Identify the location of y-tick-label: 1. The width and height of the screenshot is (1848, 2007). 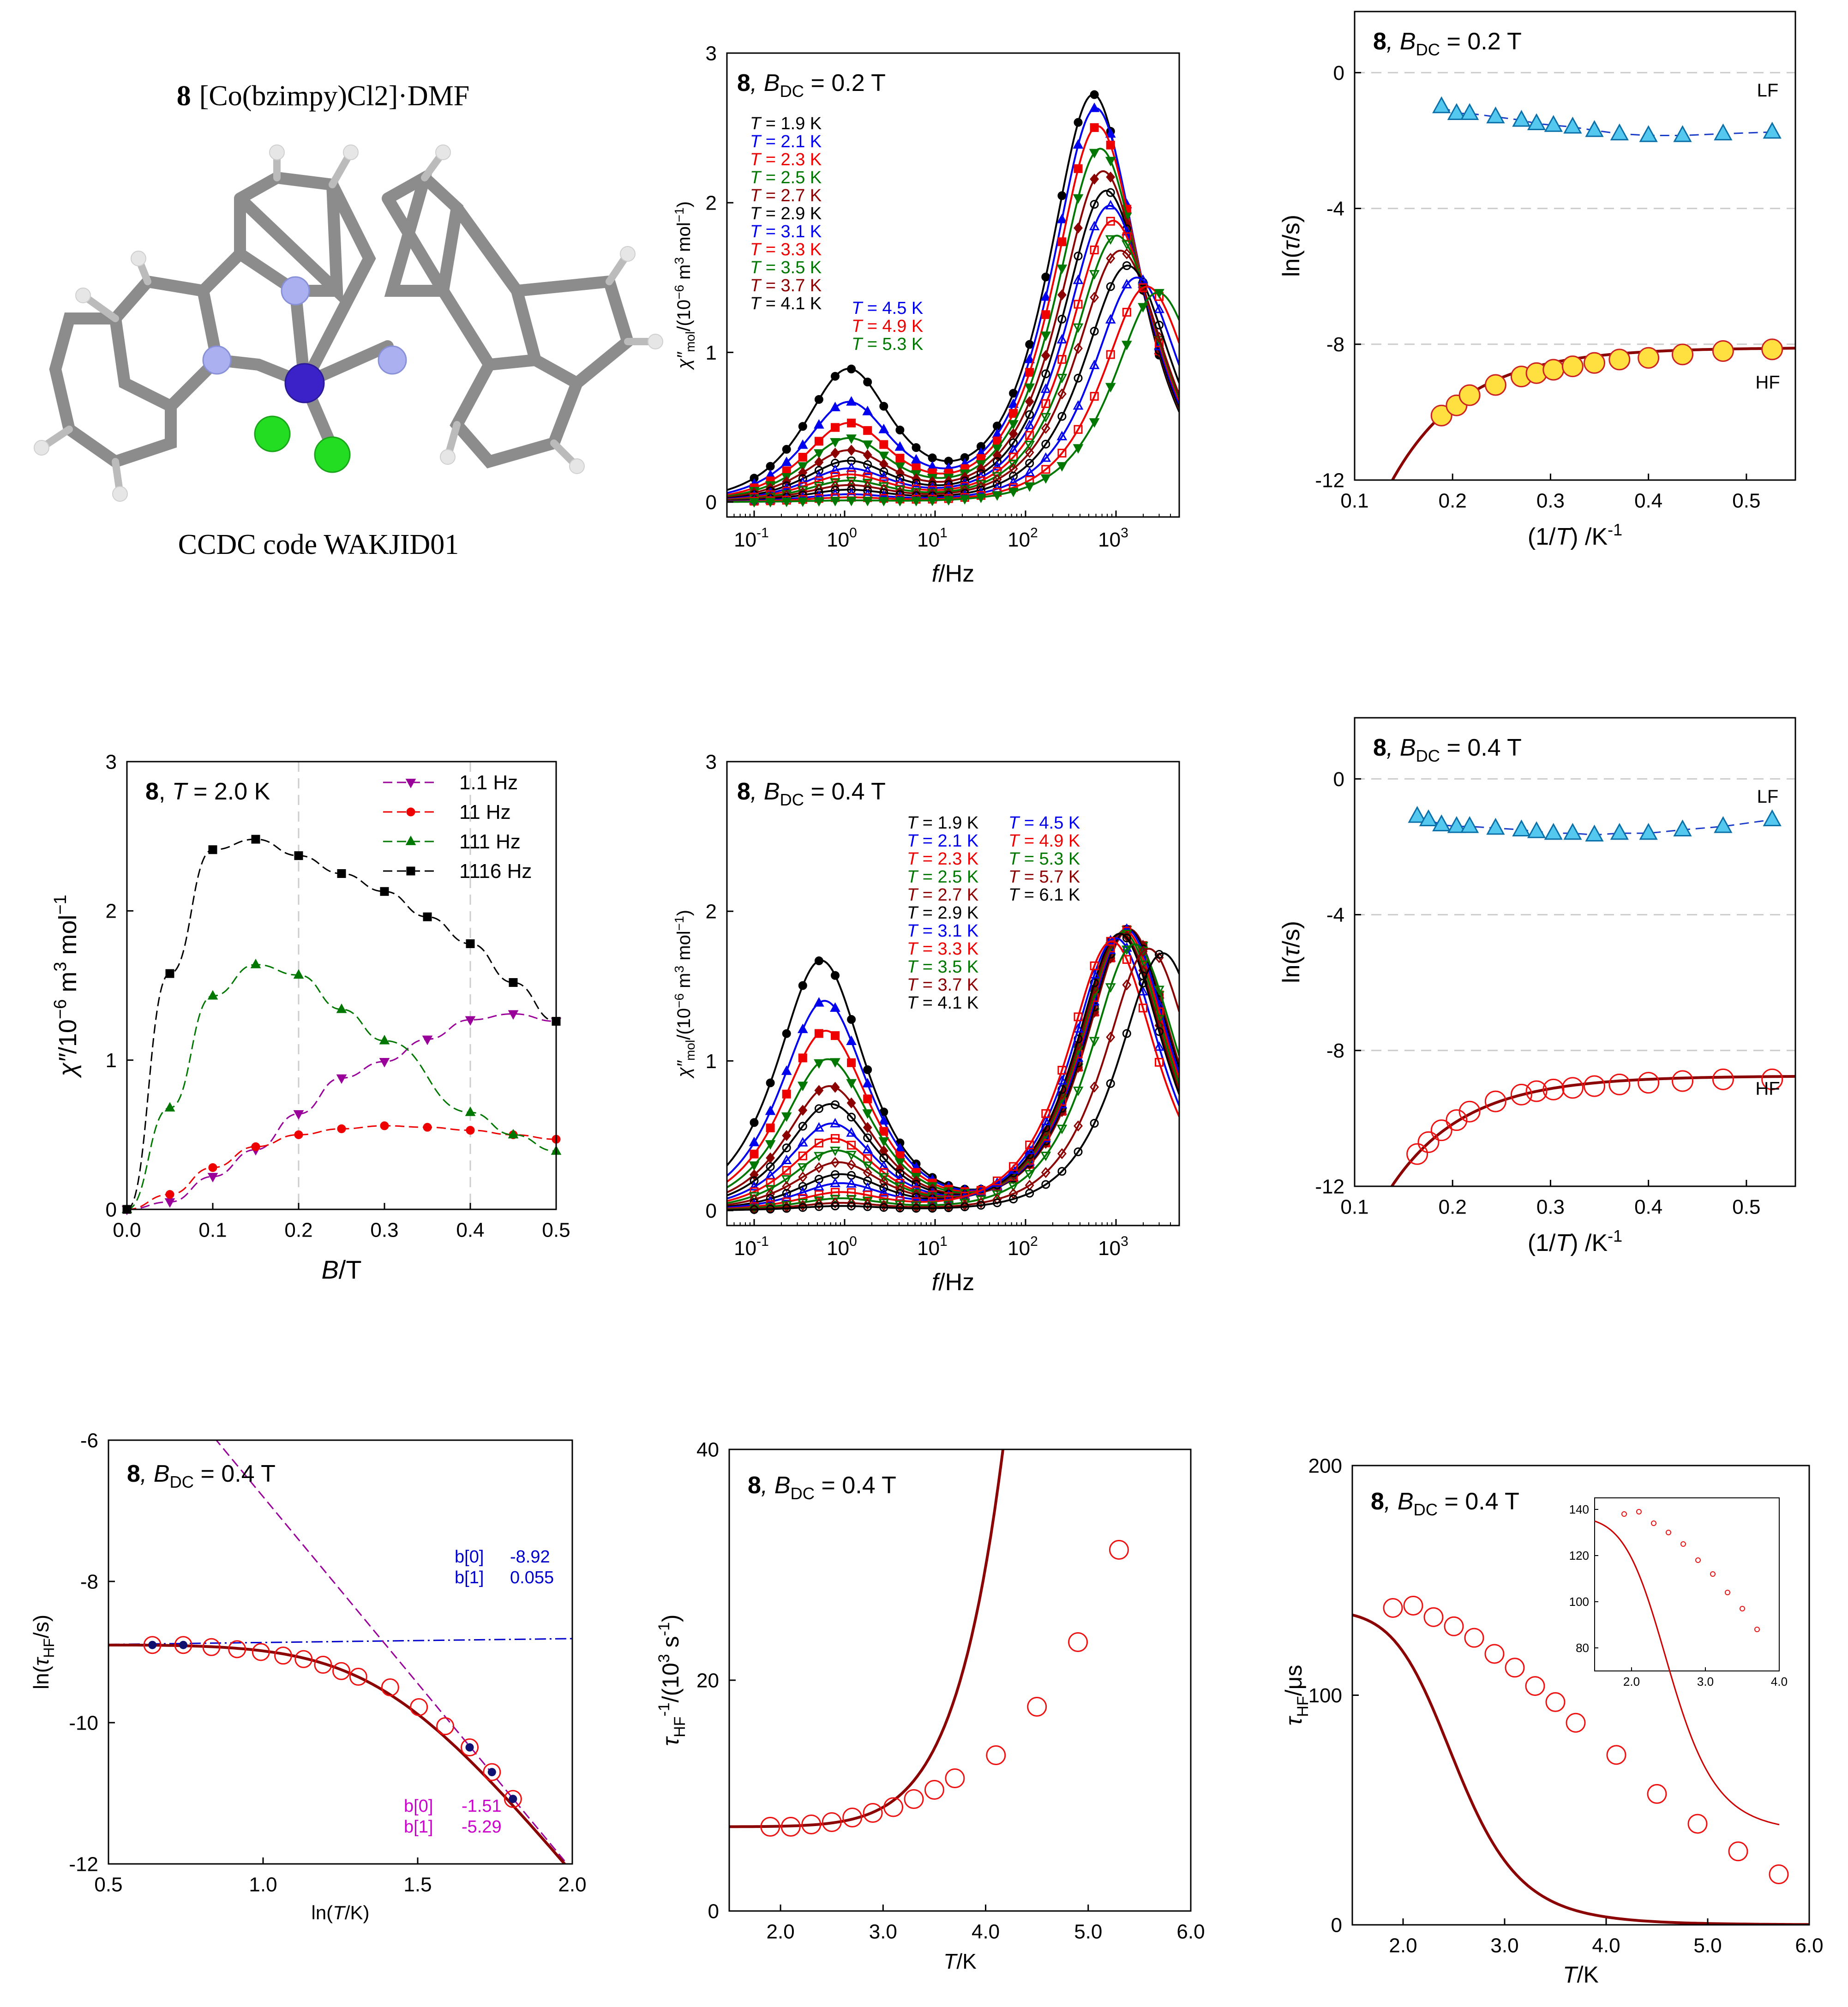
(711, 1061).